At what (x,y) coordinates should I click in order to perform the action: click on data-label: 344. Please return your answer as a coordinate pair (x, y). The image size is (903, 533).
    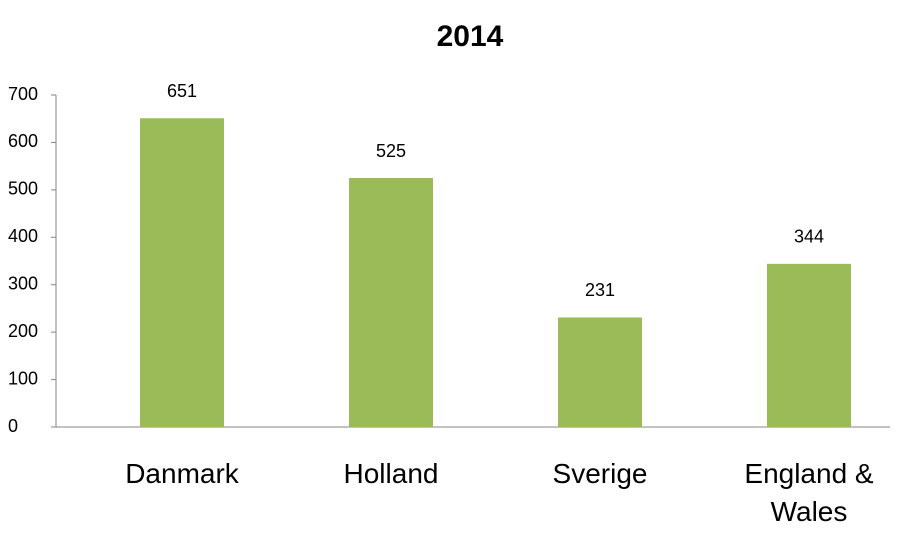
    Looking at the image, I should click on (809, 237).